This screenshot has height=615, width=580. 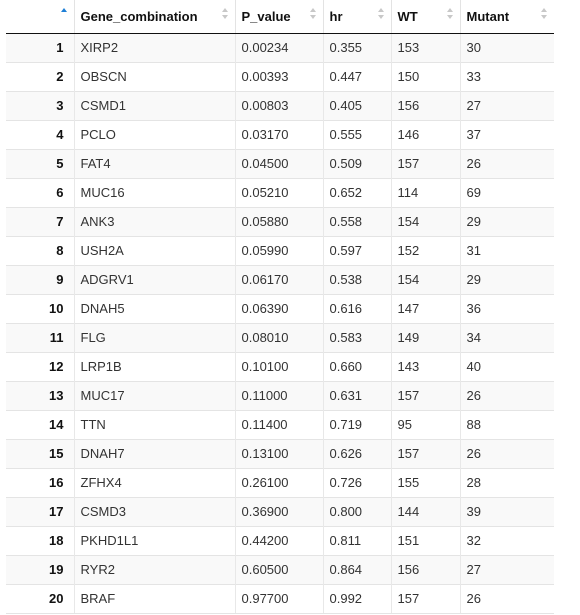 What do you see at coordinates (280, 279) in the screenshot?
I see `table-row: 9 ADGRV1 0.06170 0.538 154 29` at bounding box center [280, 279].